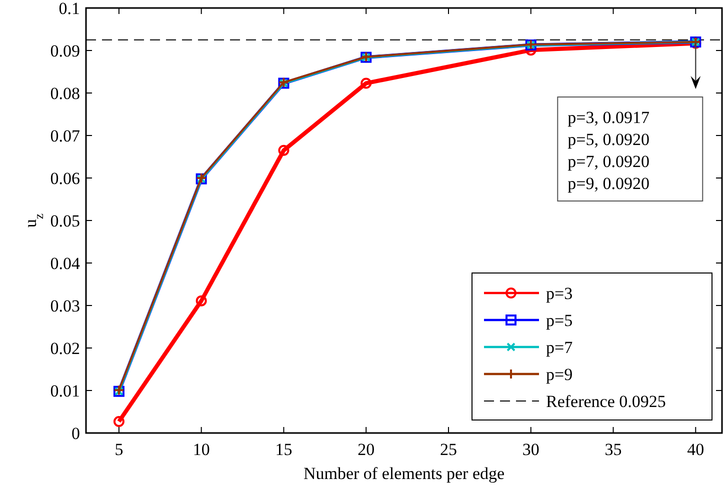 This screenshot has height=493, width=725. I want to click on legend-label: p=9, so click(559, 374).